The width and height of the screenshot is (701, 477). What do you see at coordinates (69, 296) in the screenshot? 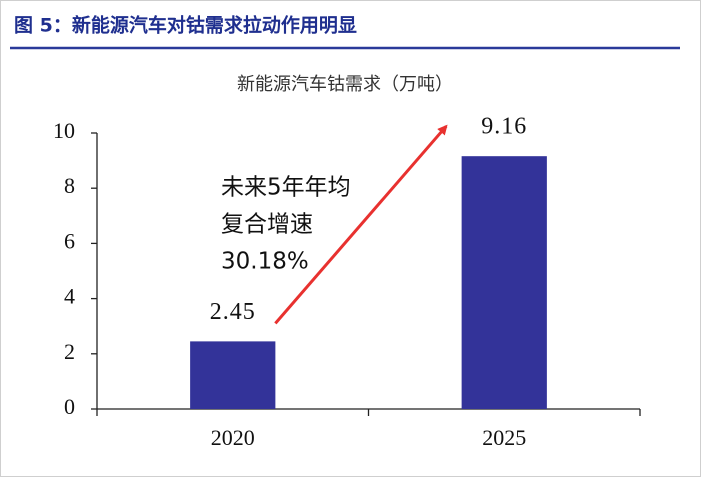
I see `y-tick-label: 4` at bounding box center [69, 296].